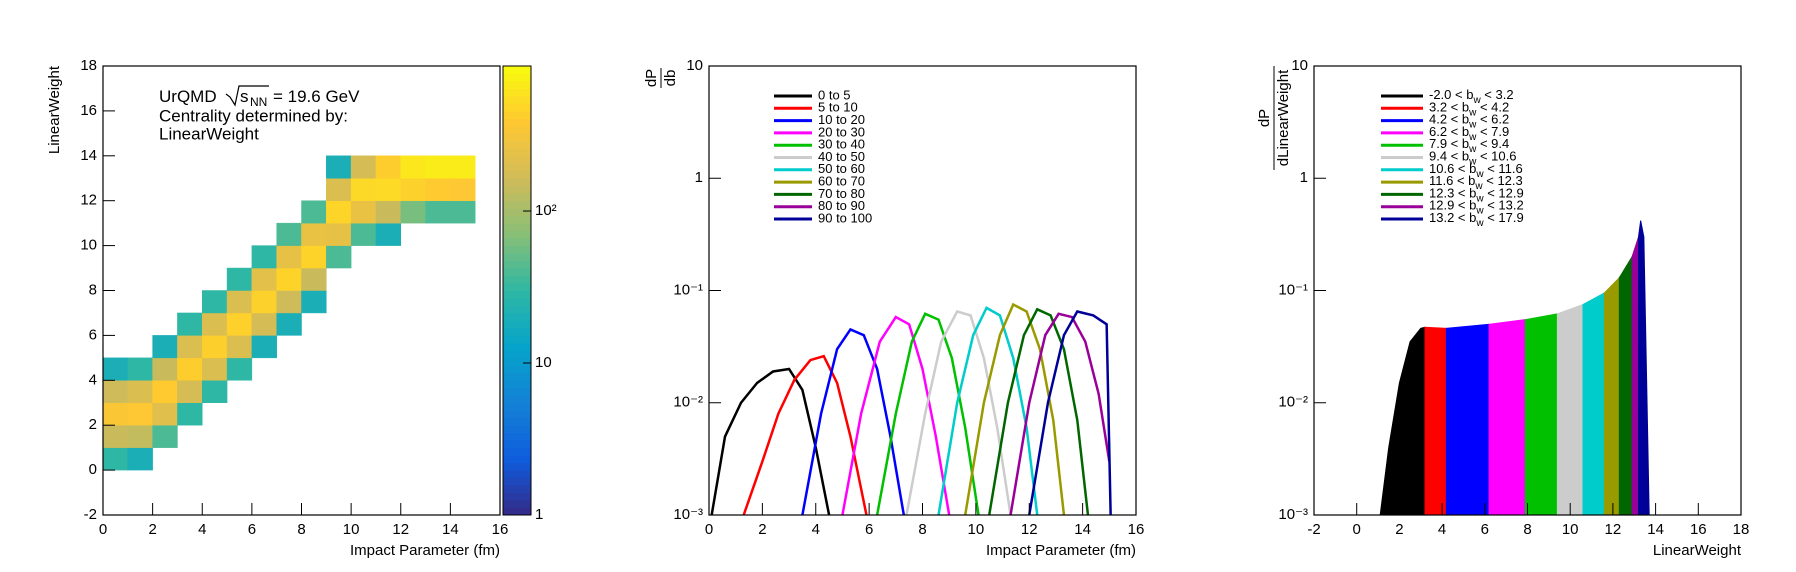 The width and height of the screenshot is (1796, 572). I want to click on legend-label: 70 to 80, so click(841, 193).